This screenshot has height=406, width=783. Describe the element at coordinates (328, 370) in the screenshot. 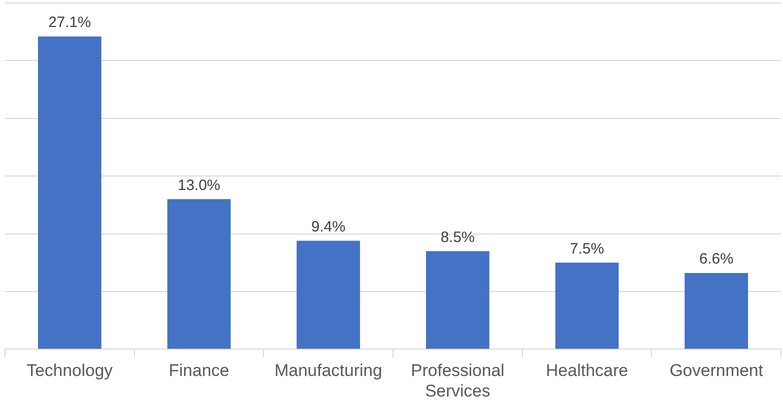

I see `x-tick-label: Manufacturing` at that location.